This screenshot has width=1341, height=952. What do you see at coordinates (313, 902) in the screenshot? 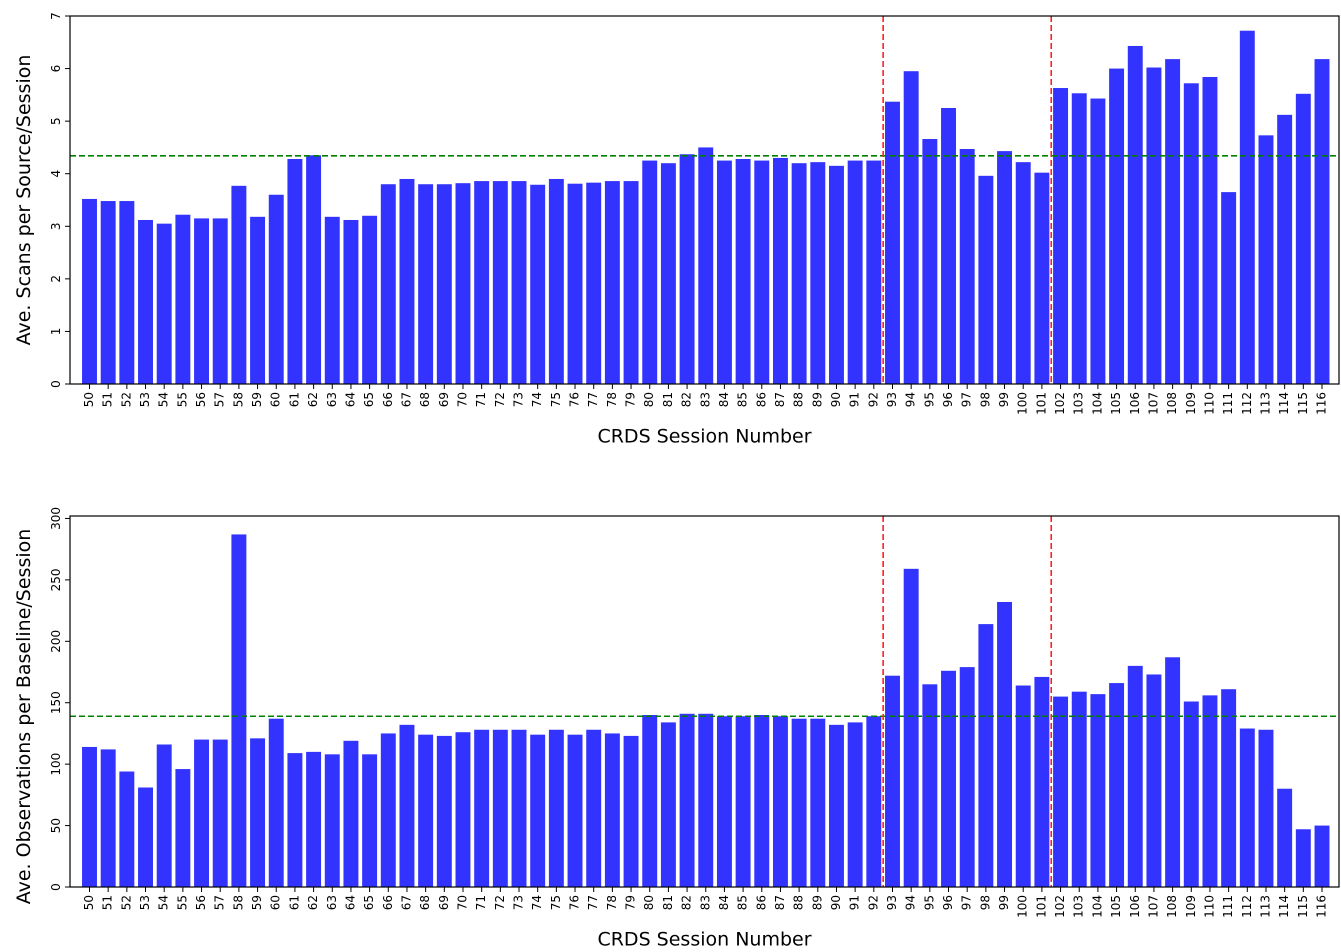
I see `x-tick-label: 62` at bounding box center [313, 902].